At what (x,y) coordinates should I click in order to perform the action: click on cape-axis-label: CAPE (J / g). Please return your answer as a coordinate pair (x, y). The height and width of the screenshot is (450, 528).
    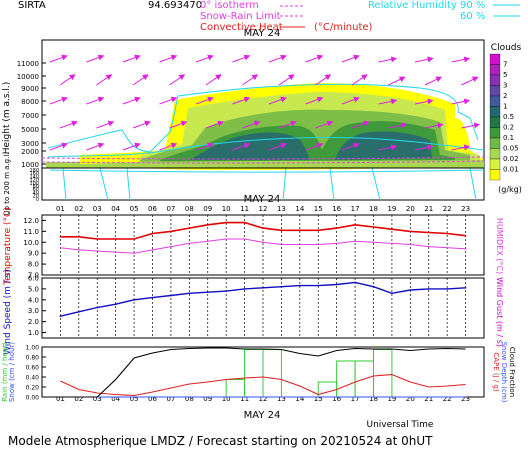
    Looking at the image, I should click on (496, 372).